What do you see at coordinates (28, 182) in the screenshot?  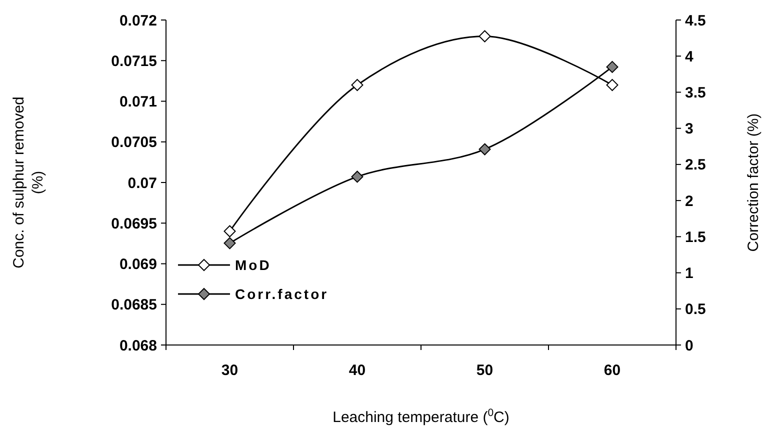 I see `y-axis-title: Conc. of sulphur removed (%)` at bounding box center [28, 182].